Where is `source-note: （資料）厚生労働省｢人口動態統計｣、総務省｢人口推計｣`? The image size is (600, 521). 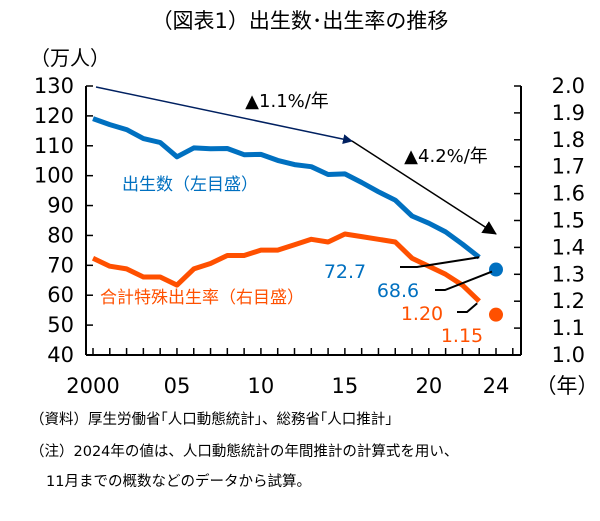
source-note: （資料）厚生労働省｢人口動態統計｣、総務省｢人口推計｣ is located at coordinates (211, 420).